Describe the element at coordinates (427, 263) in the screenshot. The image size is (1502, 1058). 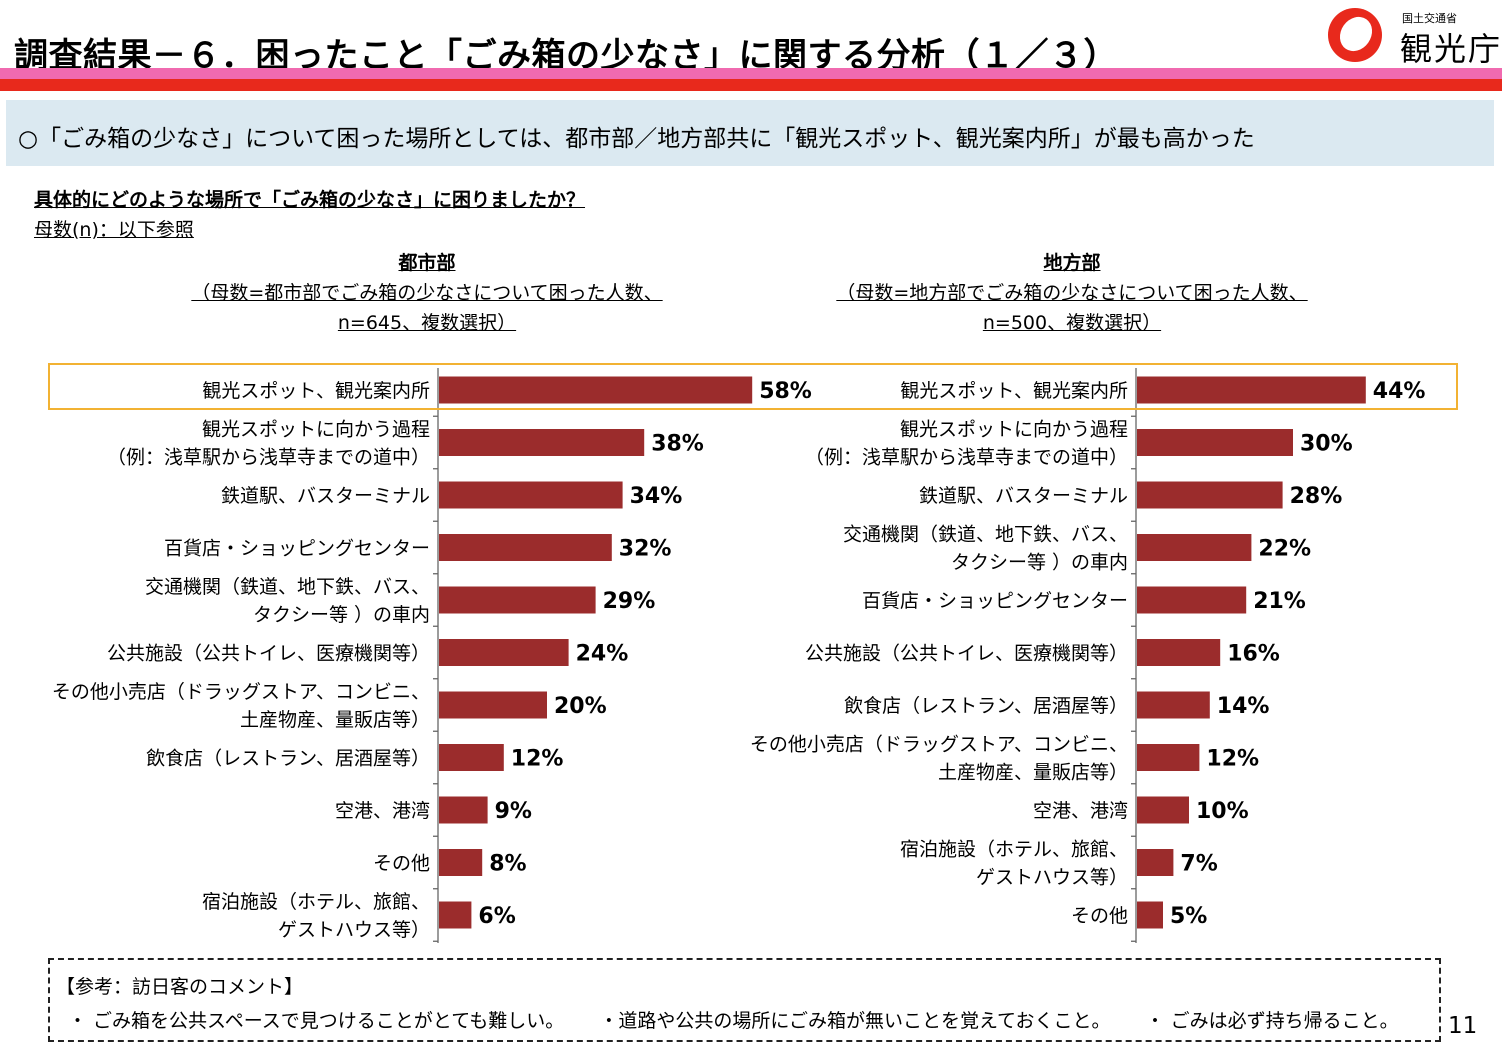
I see `urban-panel-title: 都市部` at that location.